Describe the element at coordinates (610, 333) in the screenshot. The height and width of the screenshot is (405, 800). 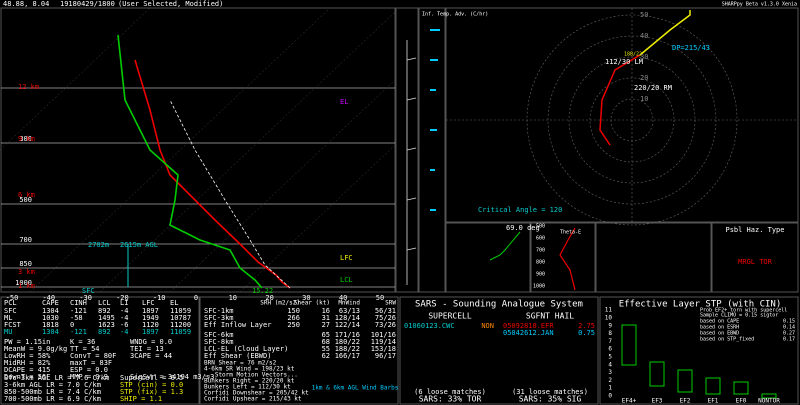
I see `stp-ytick: 8` at that location.